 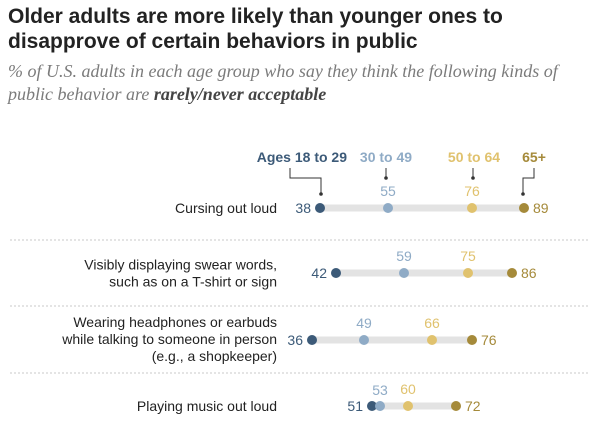 I want to click on legend-3: 50 to 64, so click(x=474, y=157).